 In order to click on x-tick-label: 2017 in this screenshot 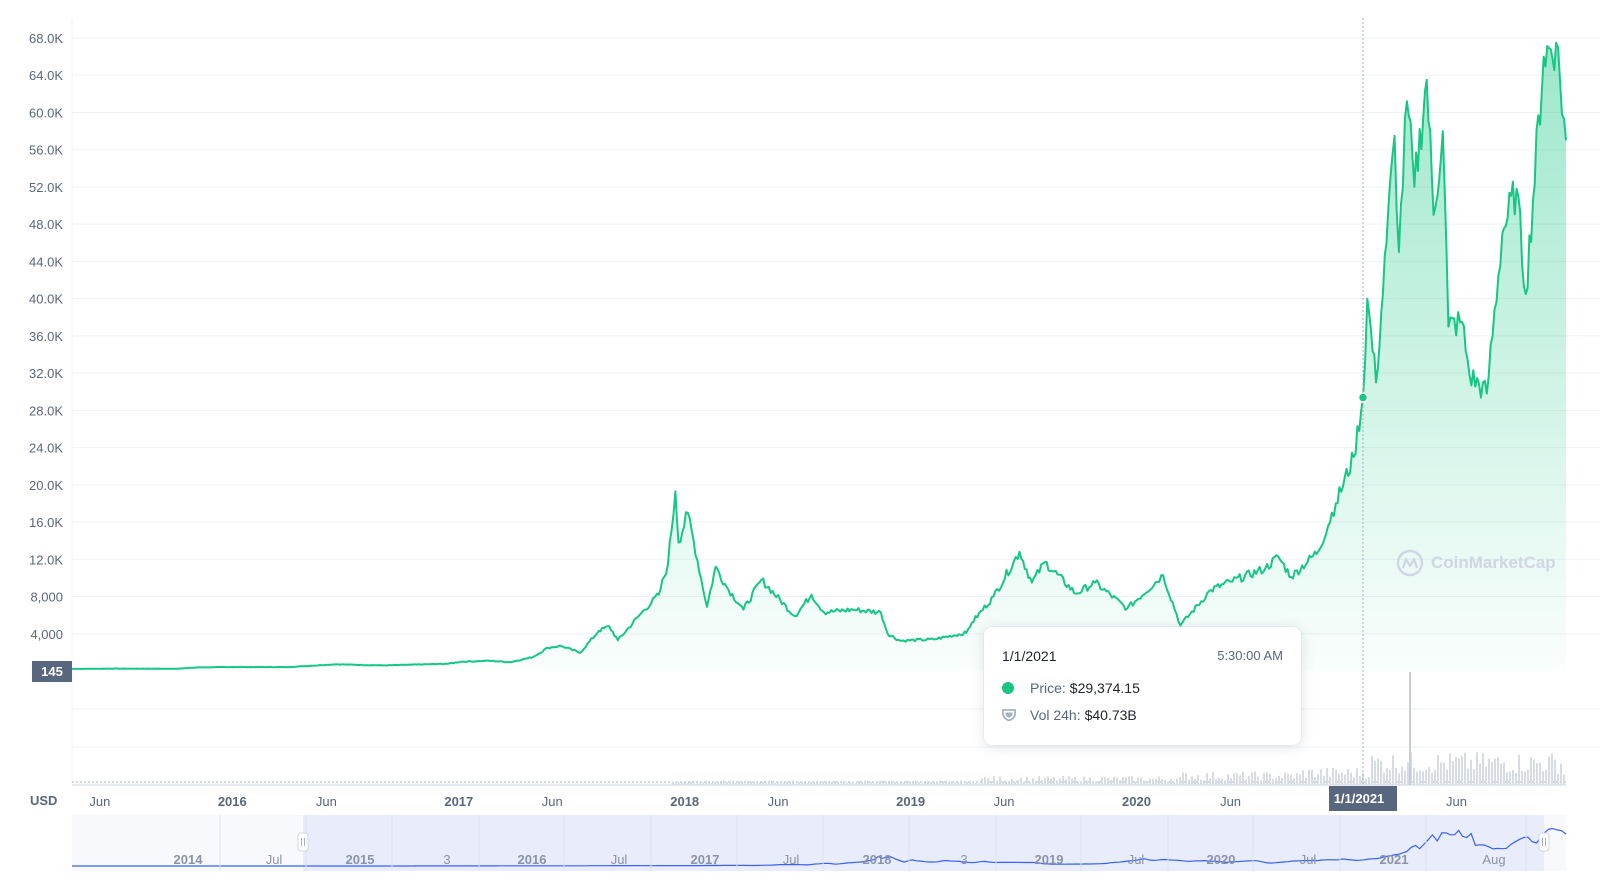, I will do `click(458, 801)`.